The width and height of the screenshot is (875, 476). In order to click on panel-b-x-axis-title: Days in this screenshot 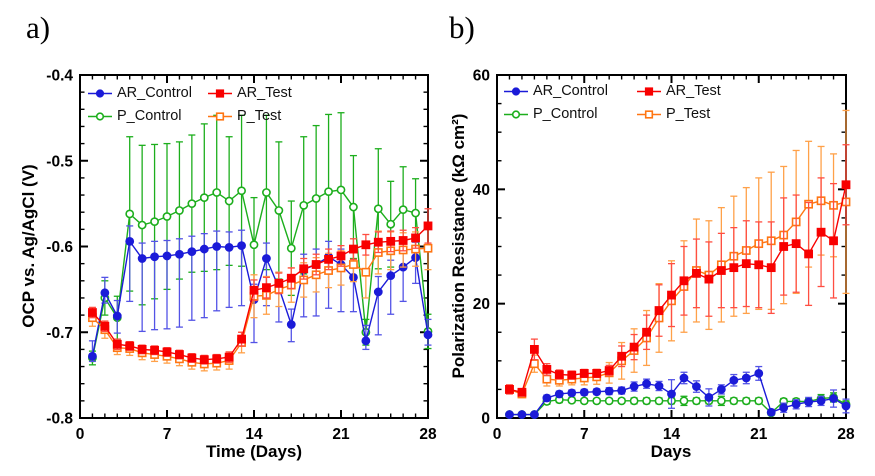, I will do `click(671, 451)`.